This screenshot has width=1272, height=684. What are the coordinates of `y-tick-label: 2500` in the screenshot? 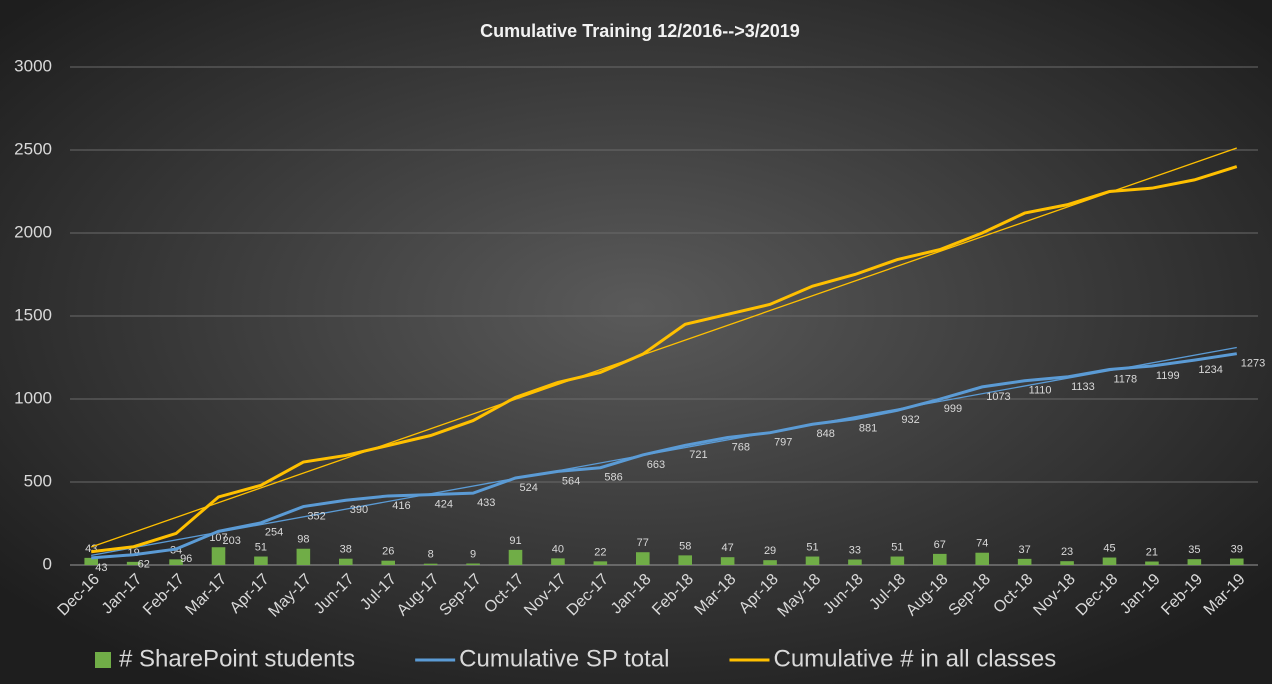 It's located at (33, 148).